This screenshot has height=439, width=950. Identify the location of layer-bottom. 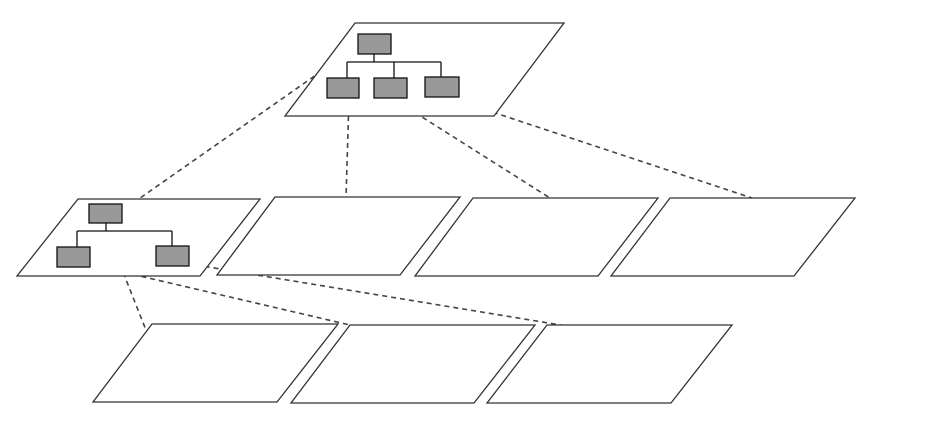
(412, 363).